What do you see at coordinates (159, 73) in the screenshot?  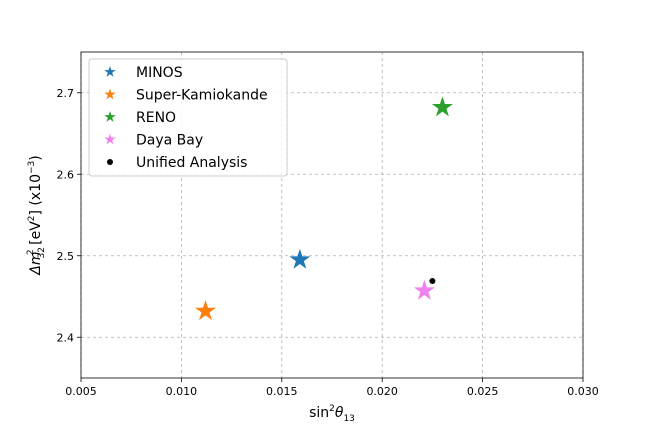 I see `legend-label-minos: MINOS` at bounding box center [159, 73].